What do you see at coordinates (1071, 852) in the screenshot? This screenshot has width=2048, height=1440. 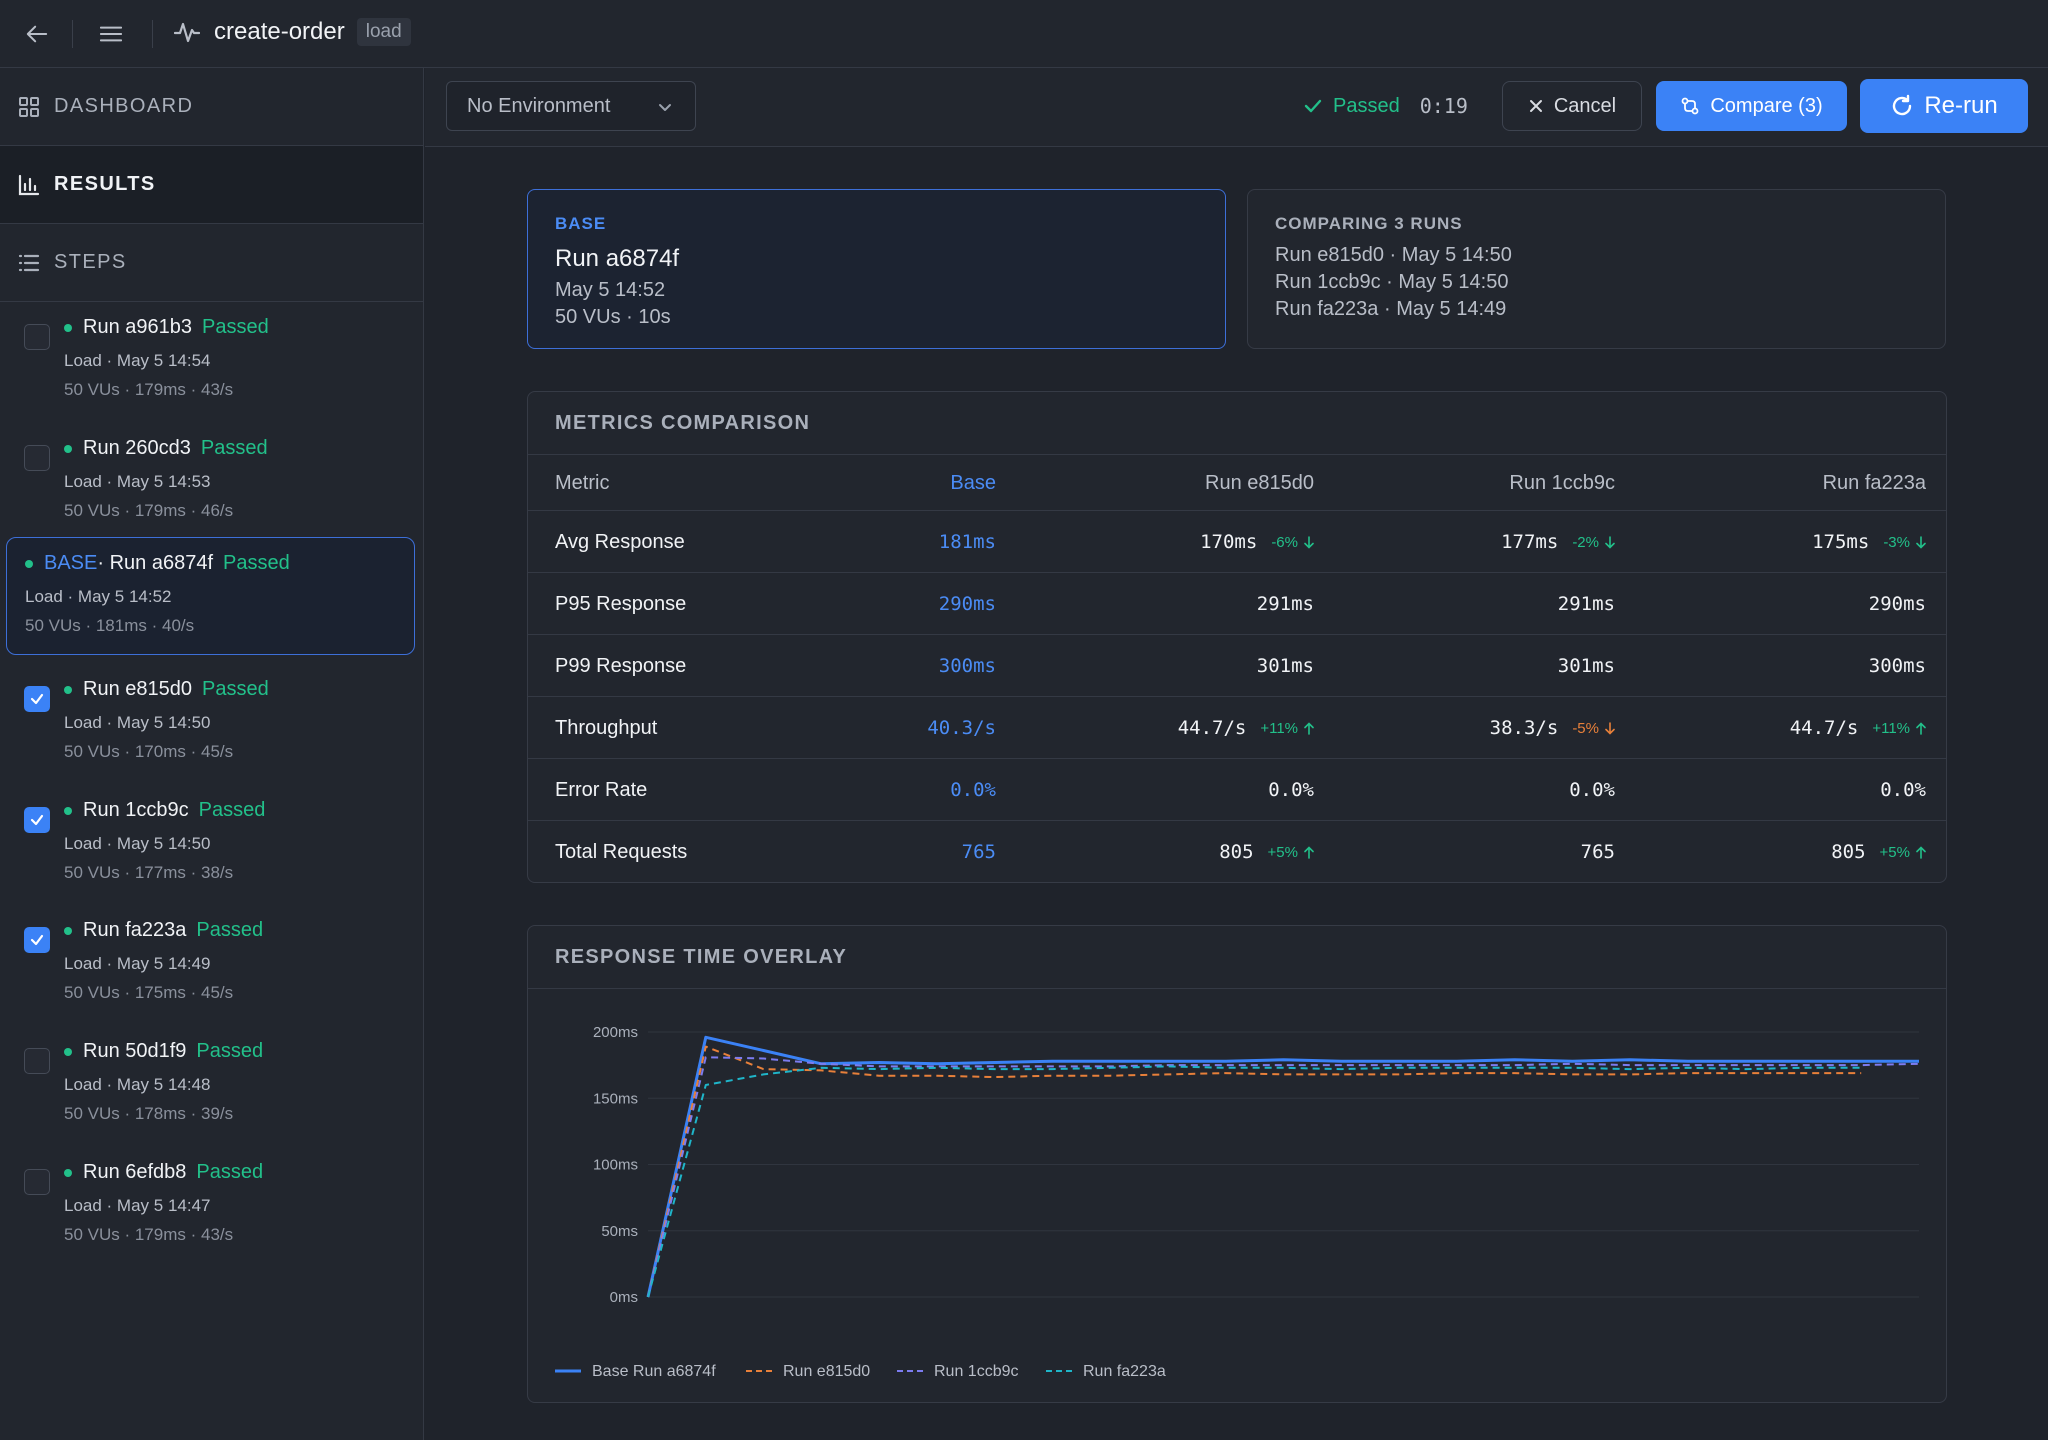 I see `metric-cell: 765` at bounding box center [1071, 852].